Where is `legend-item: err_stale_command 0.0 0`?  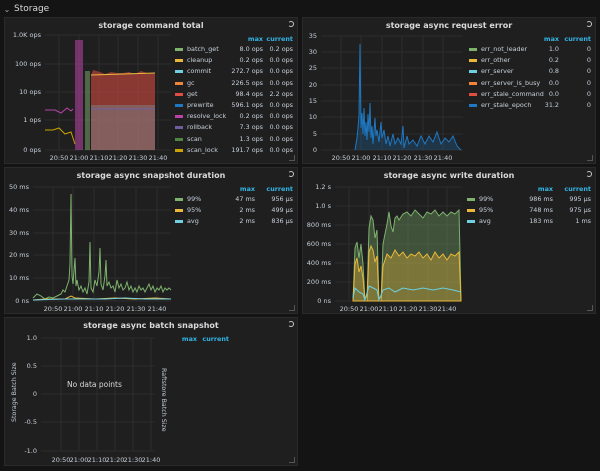 legend-item: err_stale_command 0.0 0 is located at coordinates (531, 95).